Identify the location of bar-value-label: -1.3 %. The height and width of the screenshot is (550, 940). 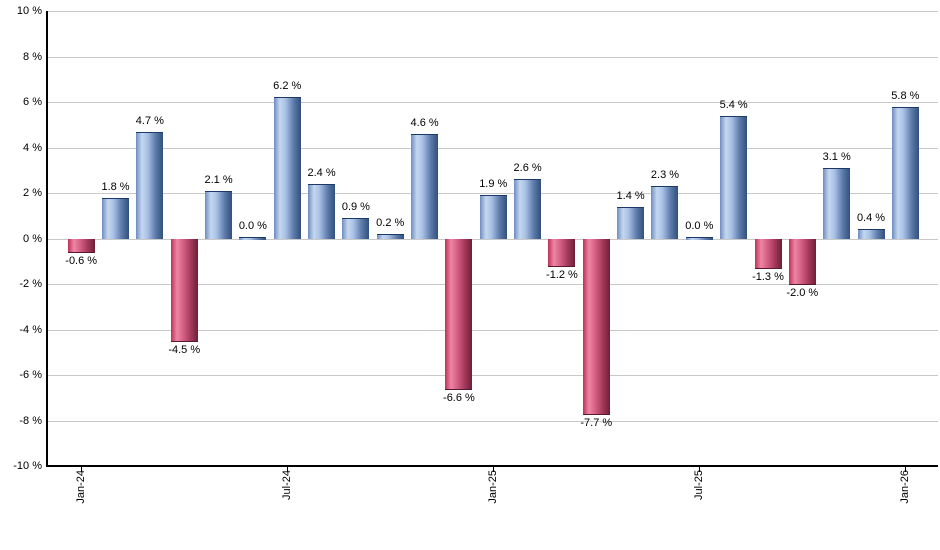
(768, 277).